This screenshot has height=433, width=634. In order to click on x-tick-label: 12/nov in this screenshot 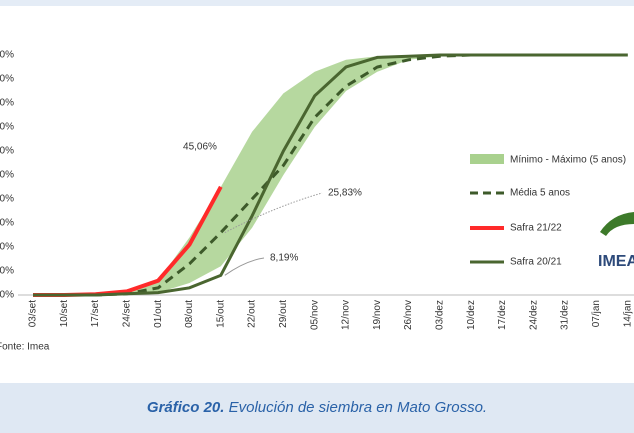, I will do `click(346, 315)`.